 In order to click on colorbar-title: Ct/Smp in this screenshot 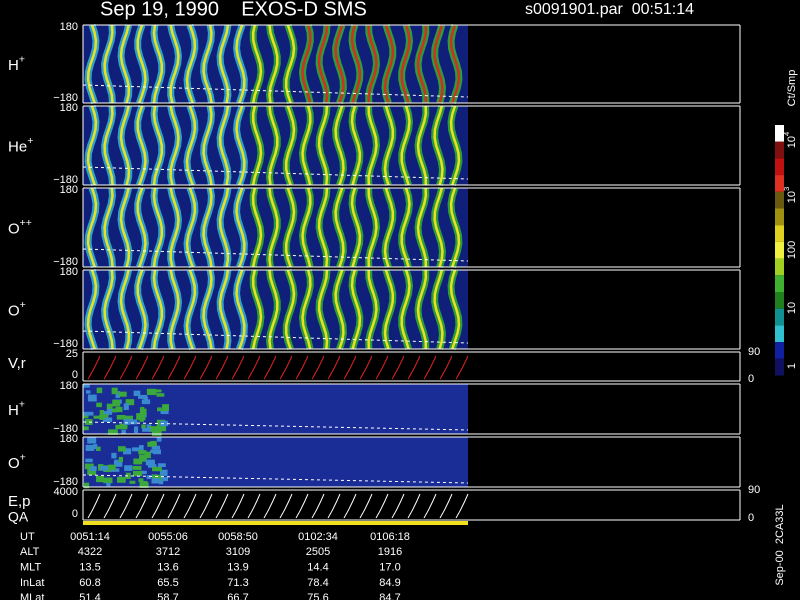, I will do `click(792, 88)`.